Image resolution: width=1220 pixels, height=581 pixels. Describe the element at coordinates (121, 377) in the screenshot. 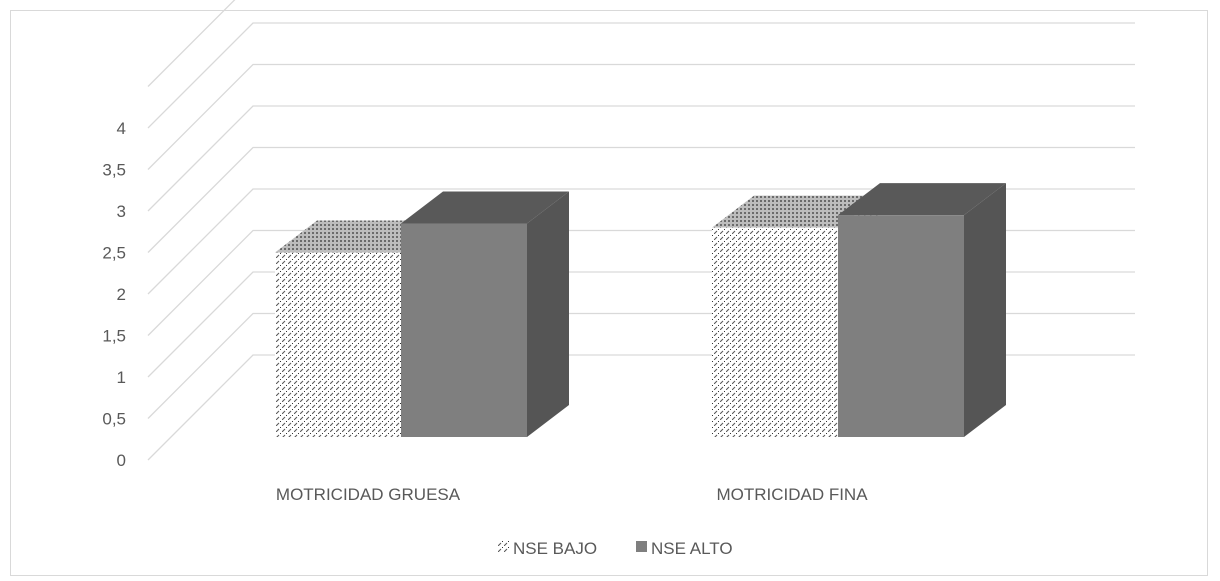

I see `y-tick-label: 1` at that location.